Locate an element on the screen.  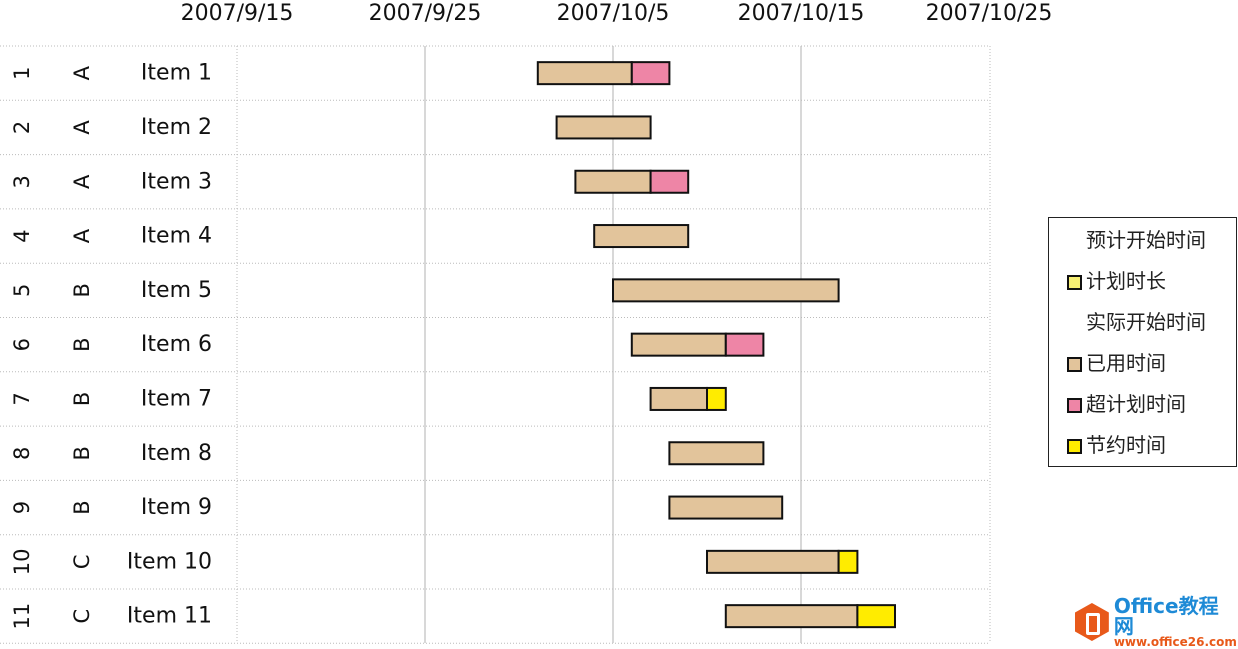
row-number: 7 is located at coordinates (22, 398).